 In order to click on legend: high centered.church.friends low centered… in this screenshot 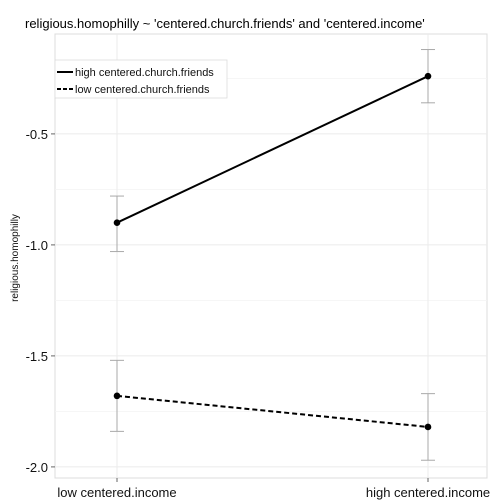, I will do `click(141, 79)`.